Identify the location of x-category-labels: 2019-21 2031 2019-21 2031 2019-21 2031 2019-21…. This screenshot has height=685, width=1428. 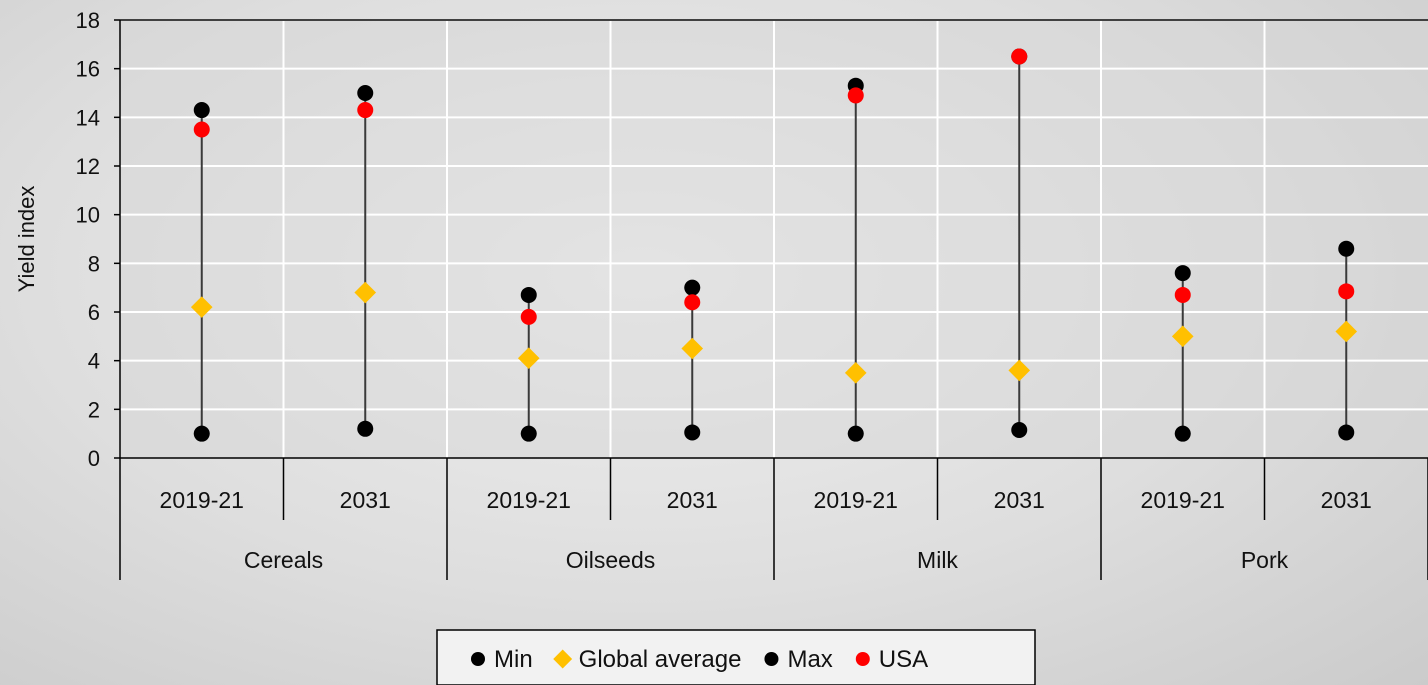
(766, 530).